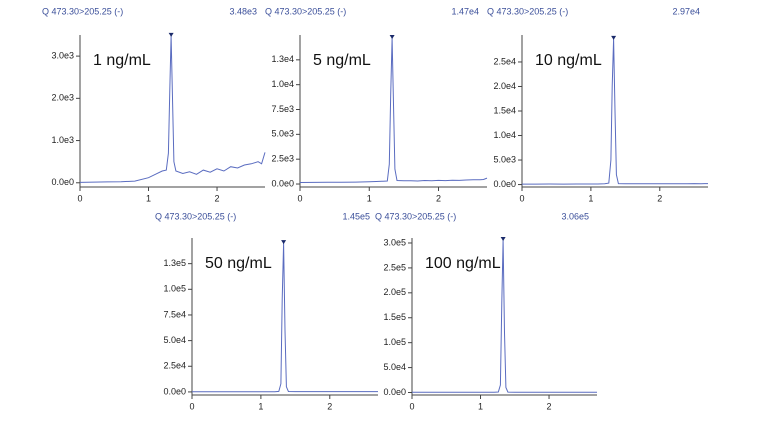  What do you see at coordinates (568, 60) in the screenshot?
I see `concentration-label: 10 ng/mL` at bounding box center [568, 60].